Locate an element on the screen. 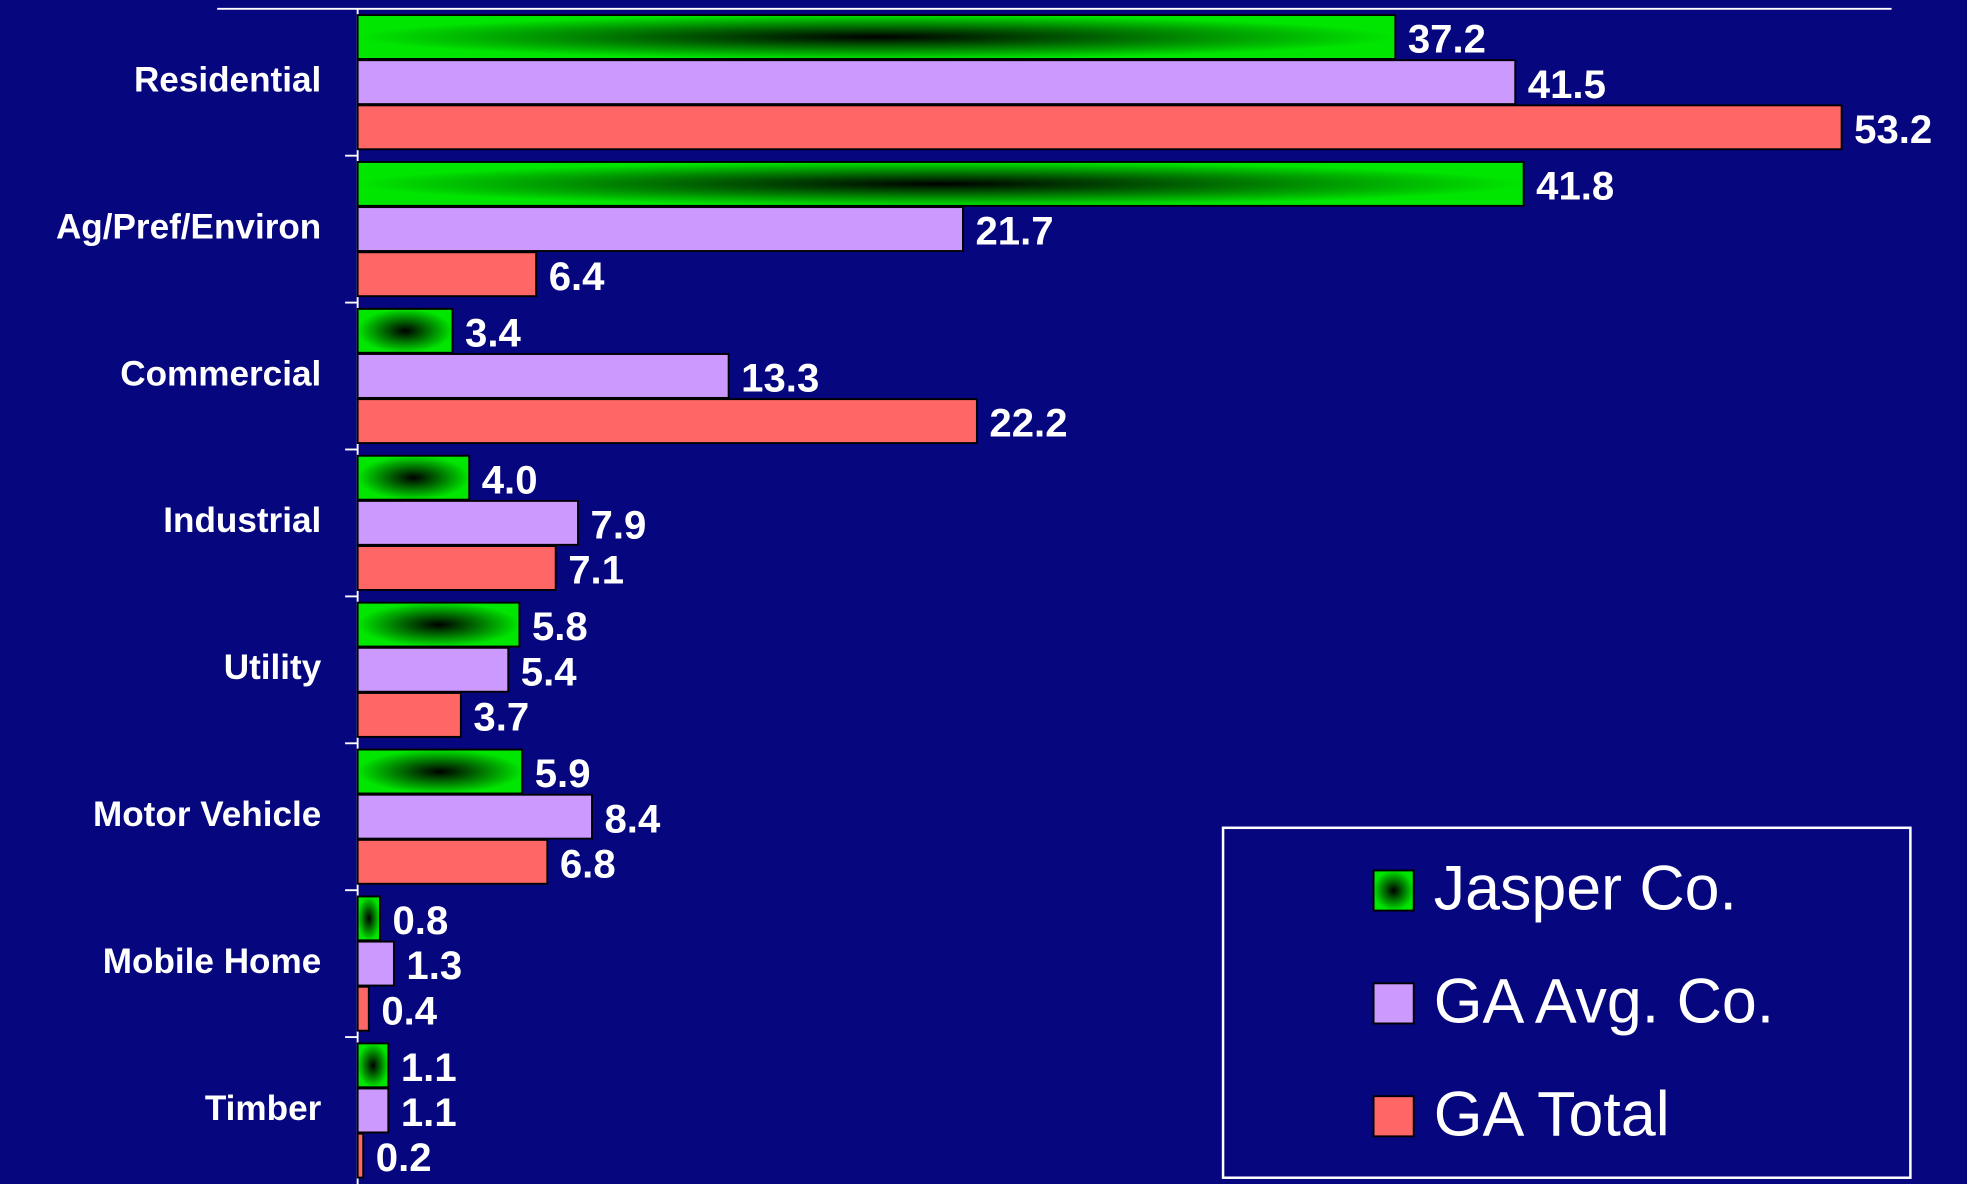 The height and width of the screenshot is (1184, 1967). value-label: 0.8 is located at coordinates (420, 920).